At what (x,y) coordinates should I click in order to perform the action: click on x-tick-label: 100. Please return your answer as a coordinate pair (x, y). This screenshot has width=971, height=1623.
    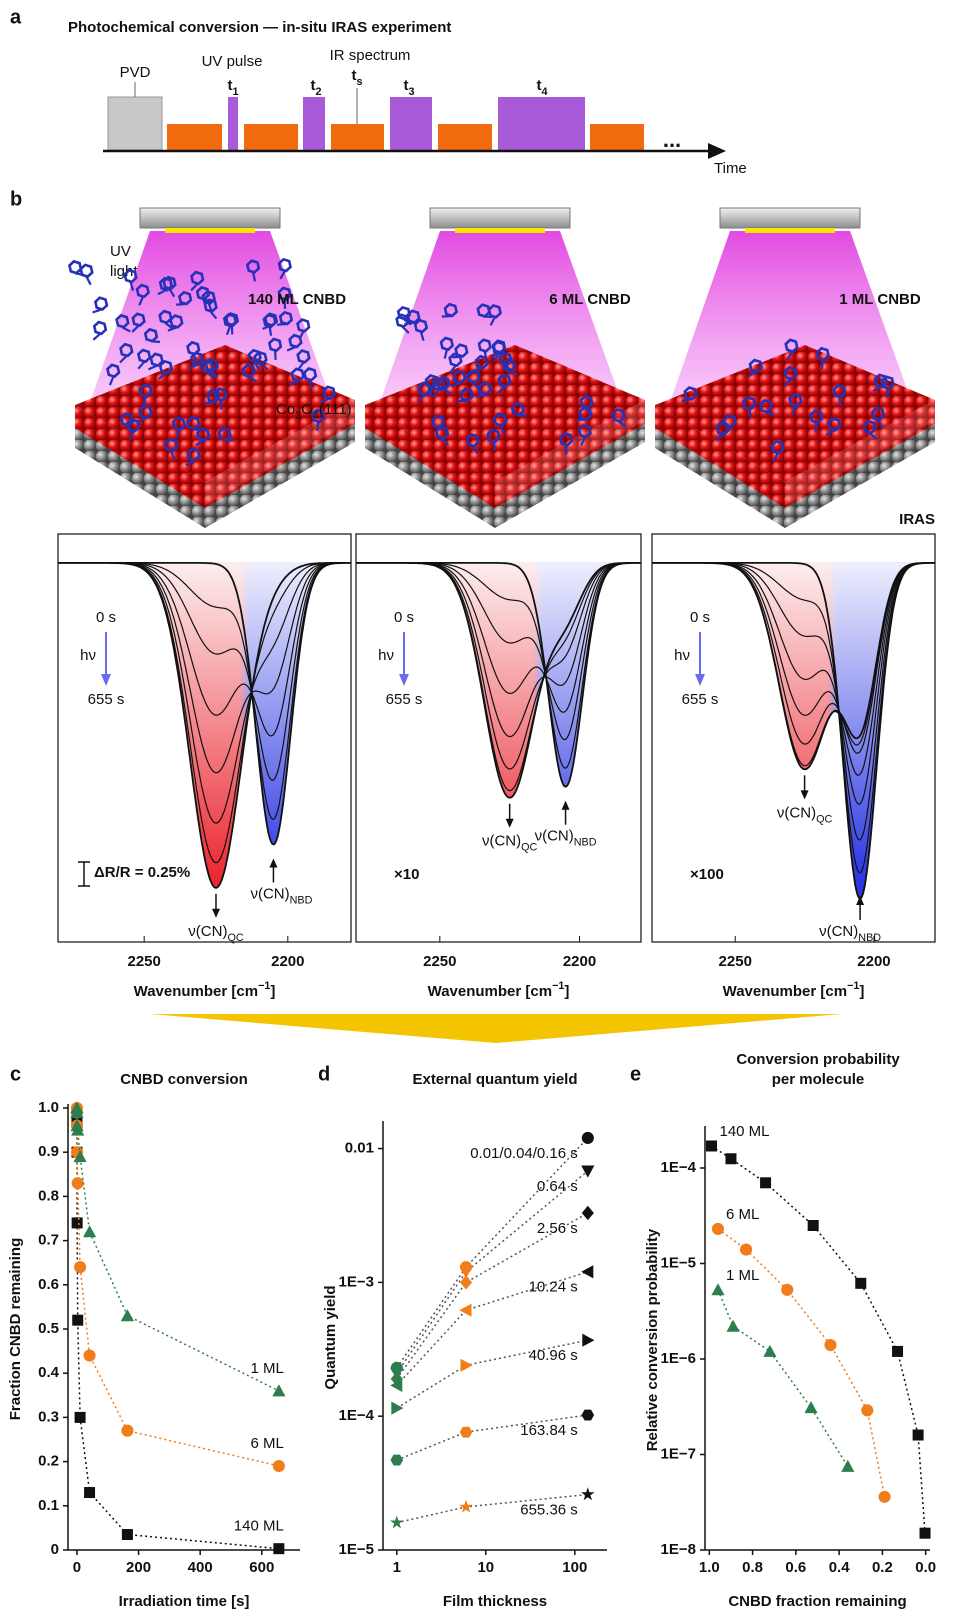
    Looking at the image, I should click on (574, 1567).